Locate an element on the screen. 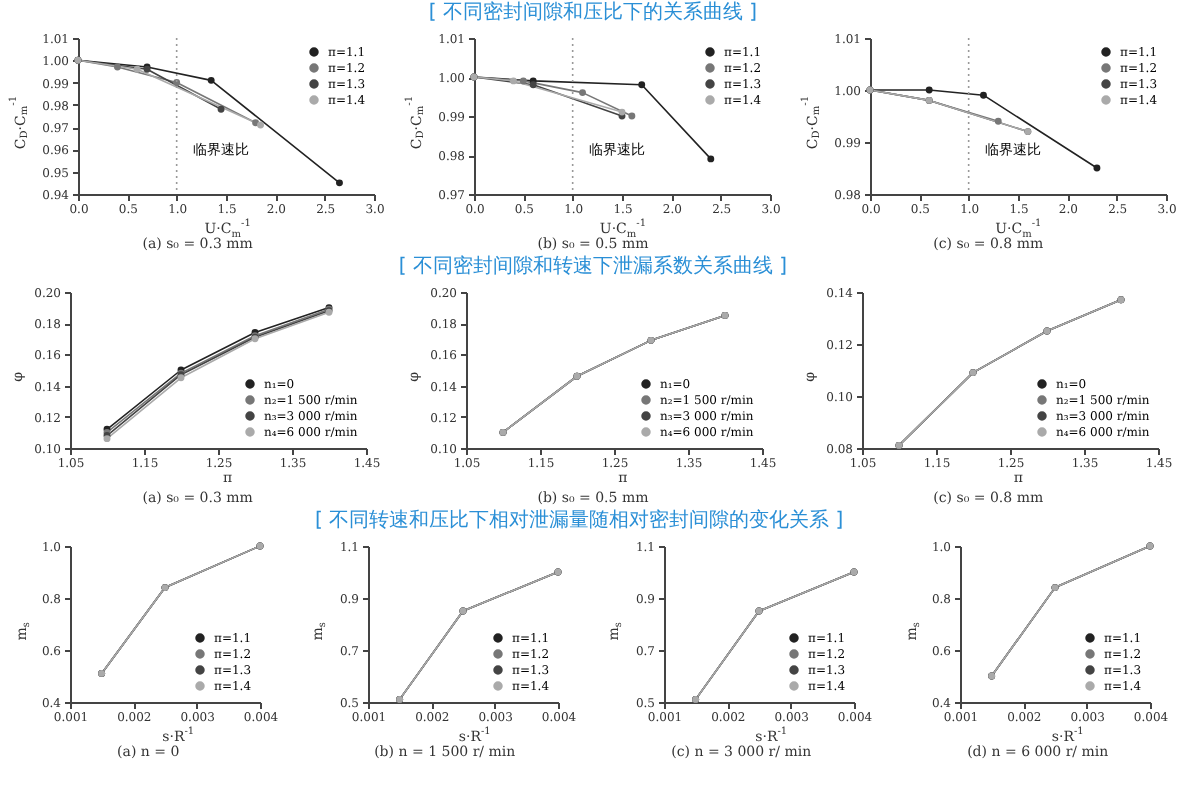  chart-title: [ 不同转速和压比下相对泄漏量随相对密封间隙的变化关系 ] is located at coordinates (579, 522).